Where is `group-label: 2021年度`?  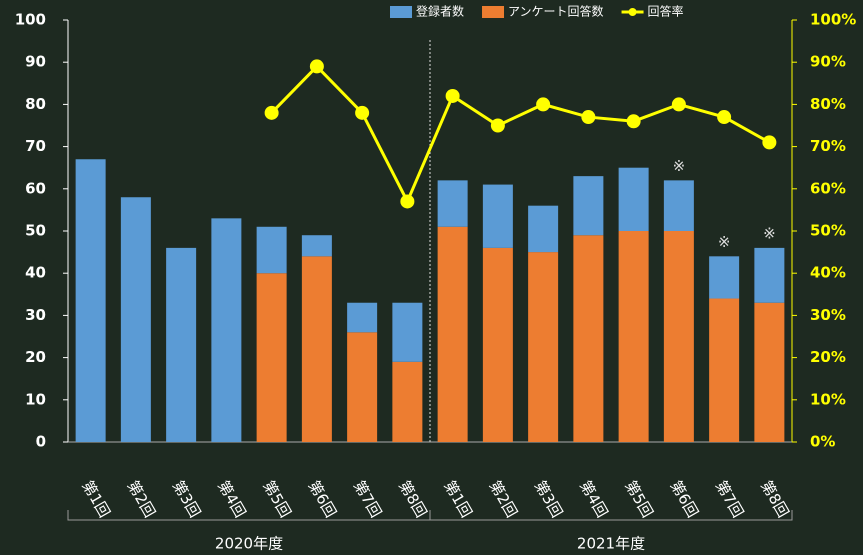 group-label: 2021年度 is located at coordinates (611, 544).